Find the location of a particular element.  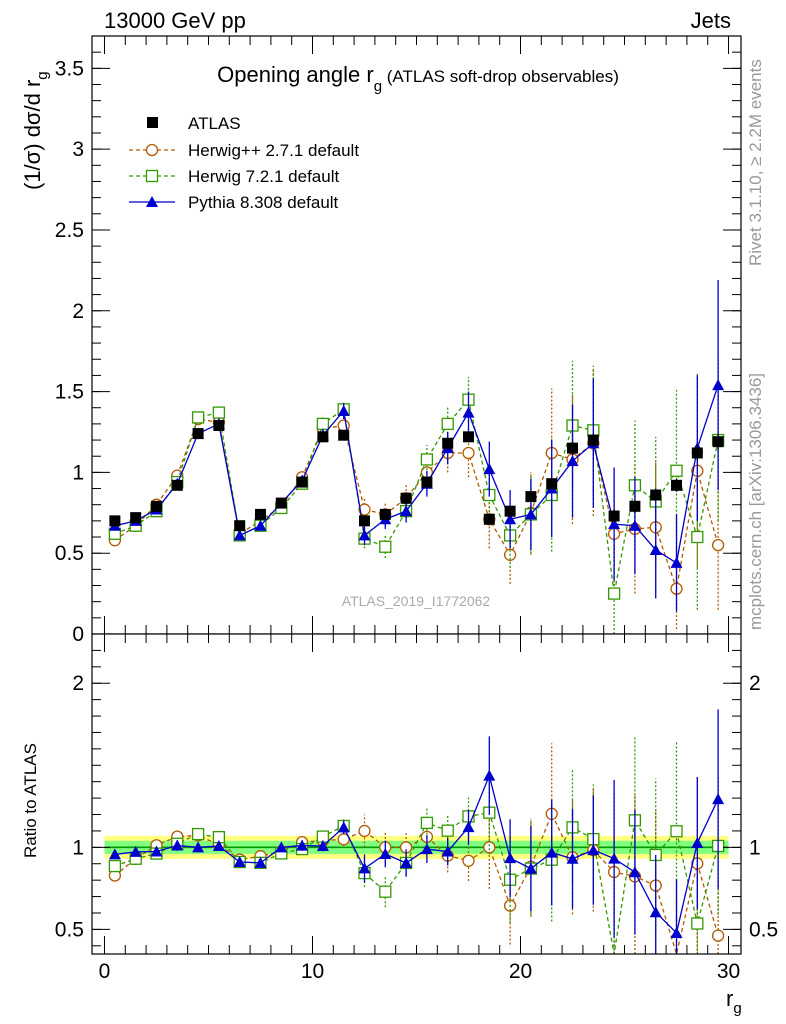

legend-entry-pythia: Pythia 8.308 default is located at coordinates (234, 202).